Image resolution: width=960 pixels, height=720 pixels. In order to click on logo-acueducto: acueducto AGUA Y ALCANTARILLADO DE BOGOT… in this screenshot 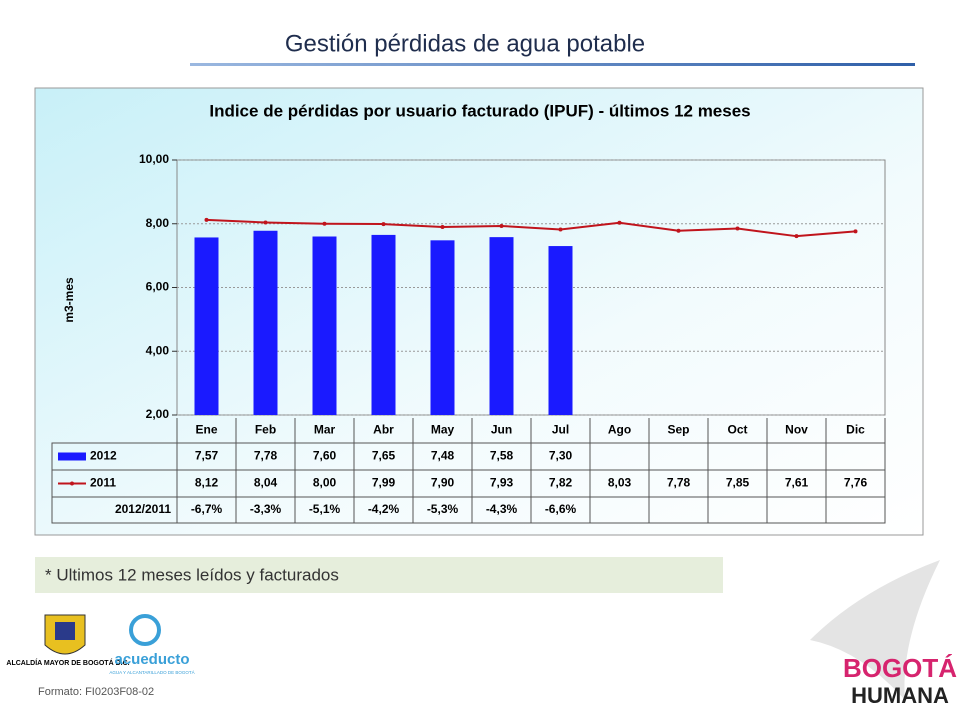, I will do `click(152, 644)`.